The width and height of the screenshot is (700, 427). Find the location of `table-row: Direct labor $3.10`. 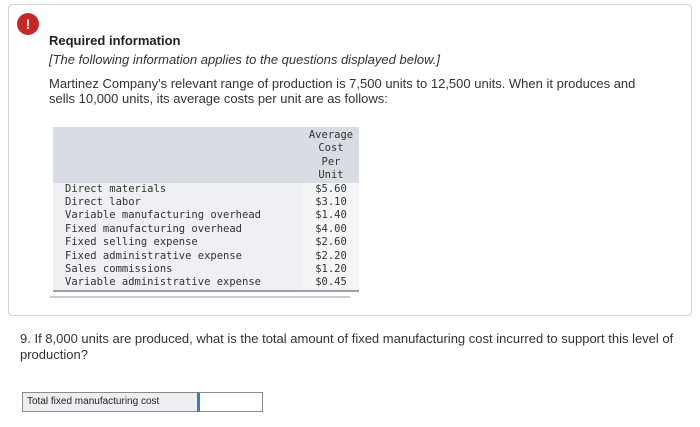

table-row: Direct labor $3.10 is located at coordinates (206, 203).